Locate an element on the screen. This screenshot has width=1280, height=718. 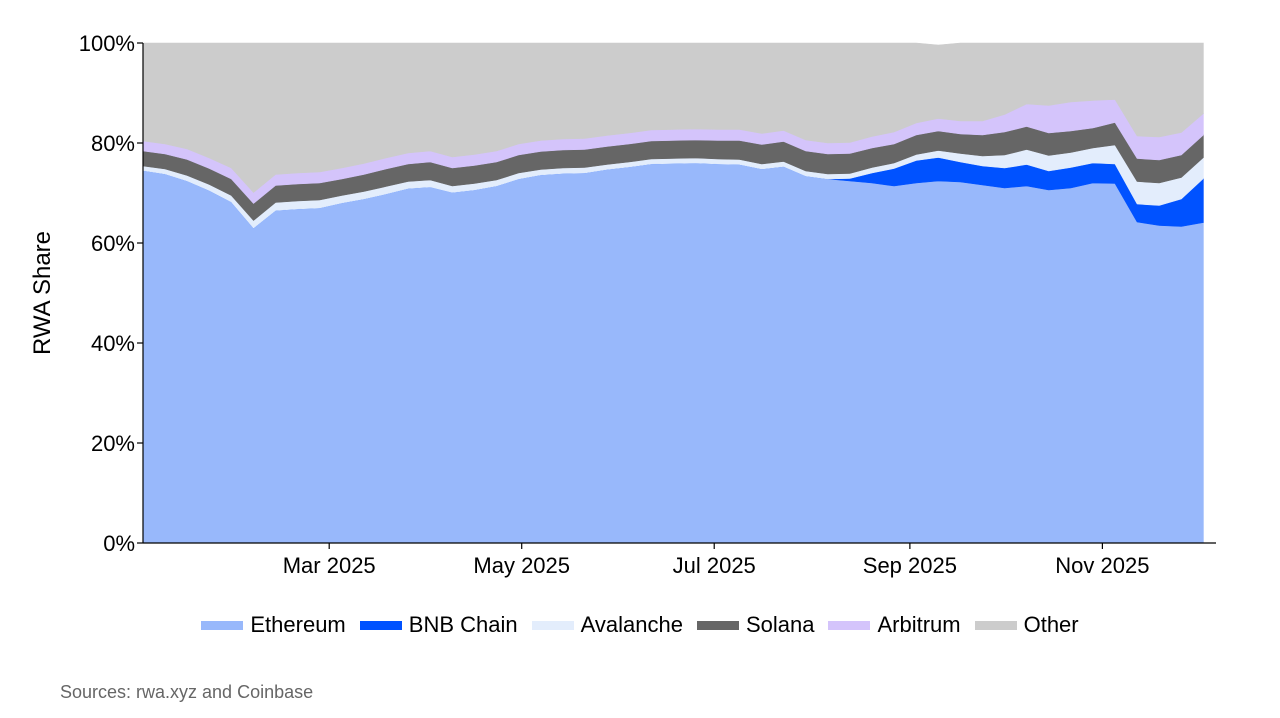
legend-label: Other is located at coordinates (1051, 624).